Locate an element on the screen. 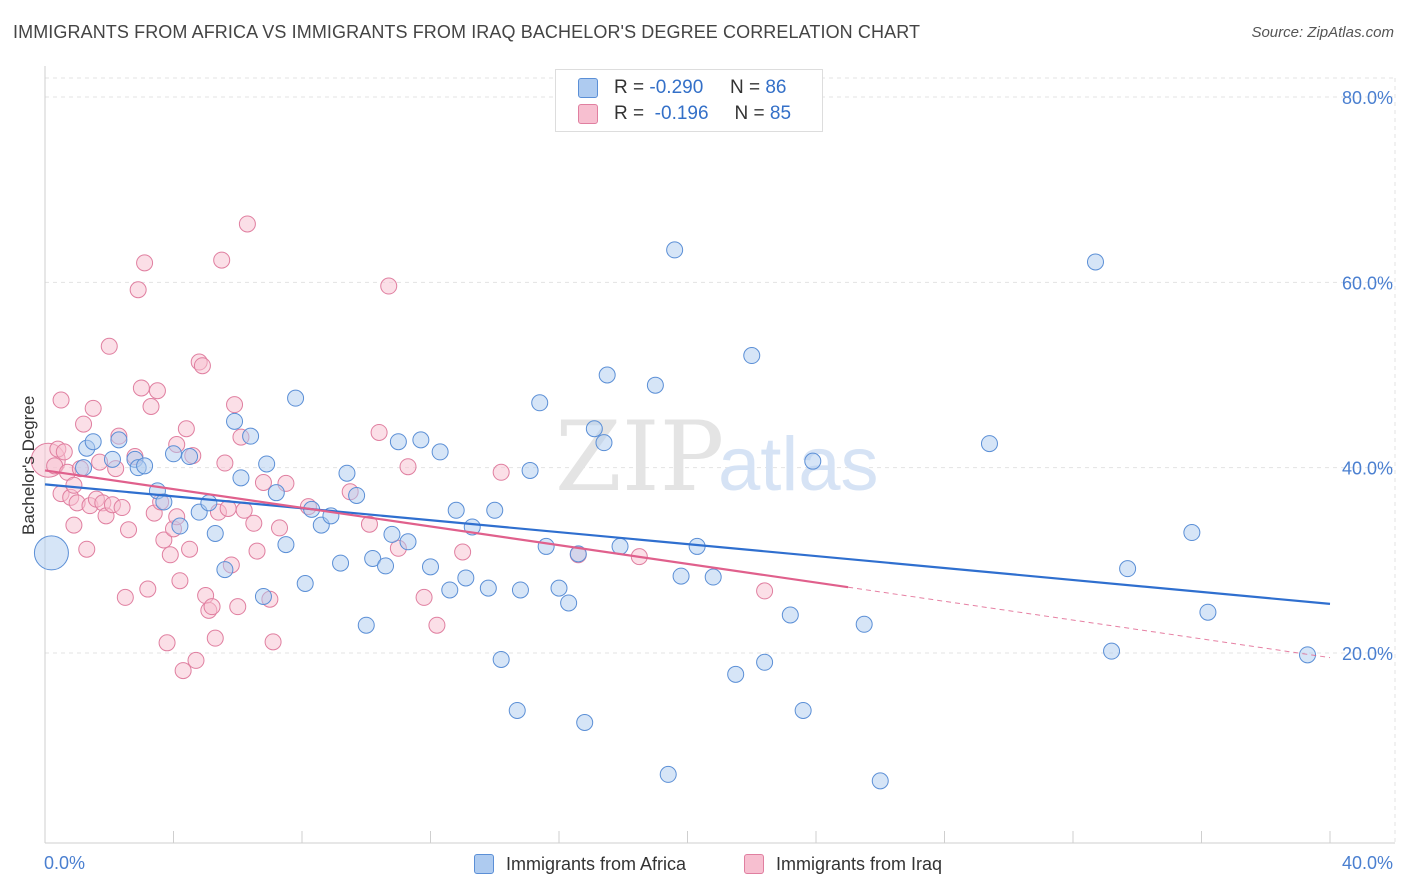  bottom-legend-africa: Immigrants from Africa is located at coordinates (580, 864).